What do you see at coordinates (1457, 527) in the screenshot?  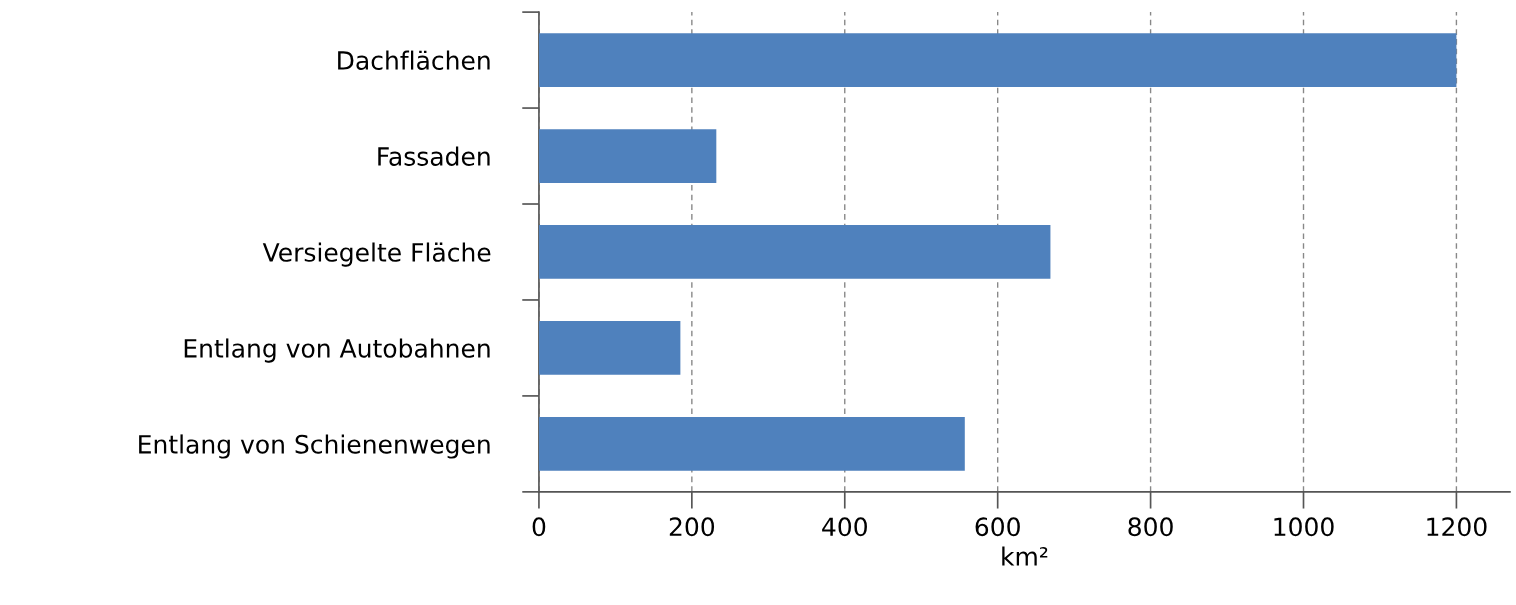 I see `x-tick-label: 1200` at bounding box center [1457, 527].